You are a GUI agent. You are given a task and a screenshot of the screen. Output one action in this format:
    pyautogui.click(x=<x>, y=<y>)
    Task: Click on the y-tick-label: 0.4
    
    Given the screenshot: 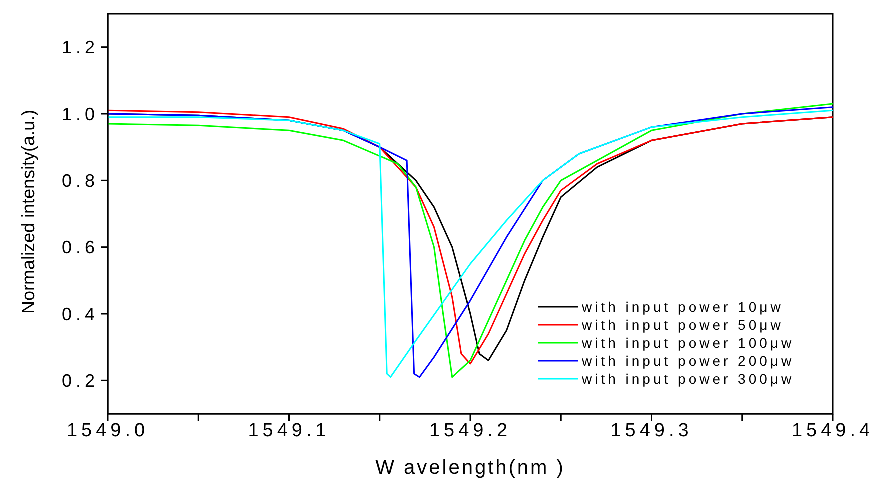 What is the action you would take?
    pyautogui.click(x=80, y=314)
    